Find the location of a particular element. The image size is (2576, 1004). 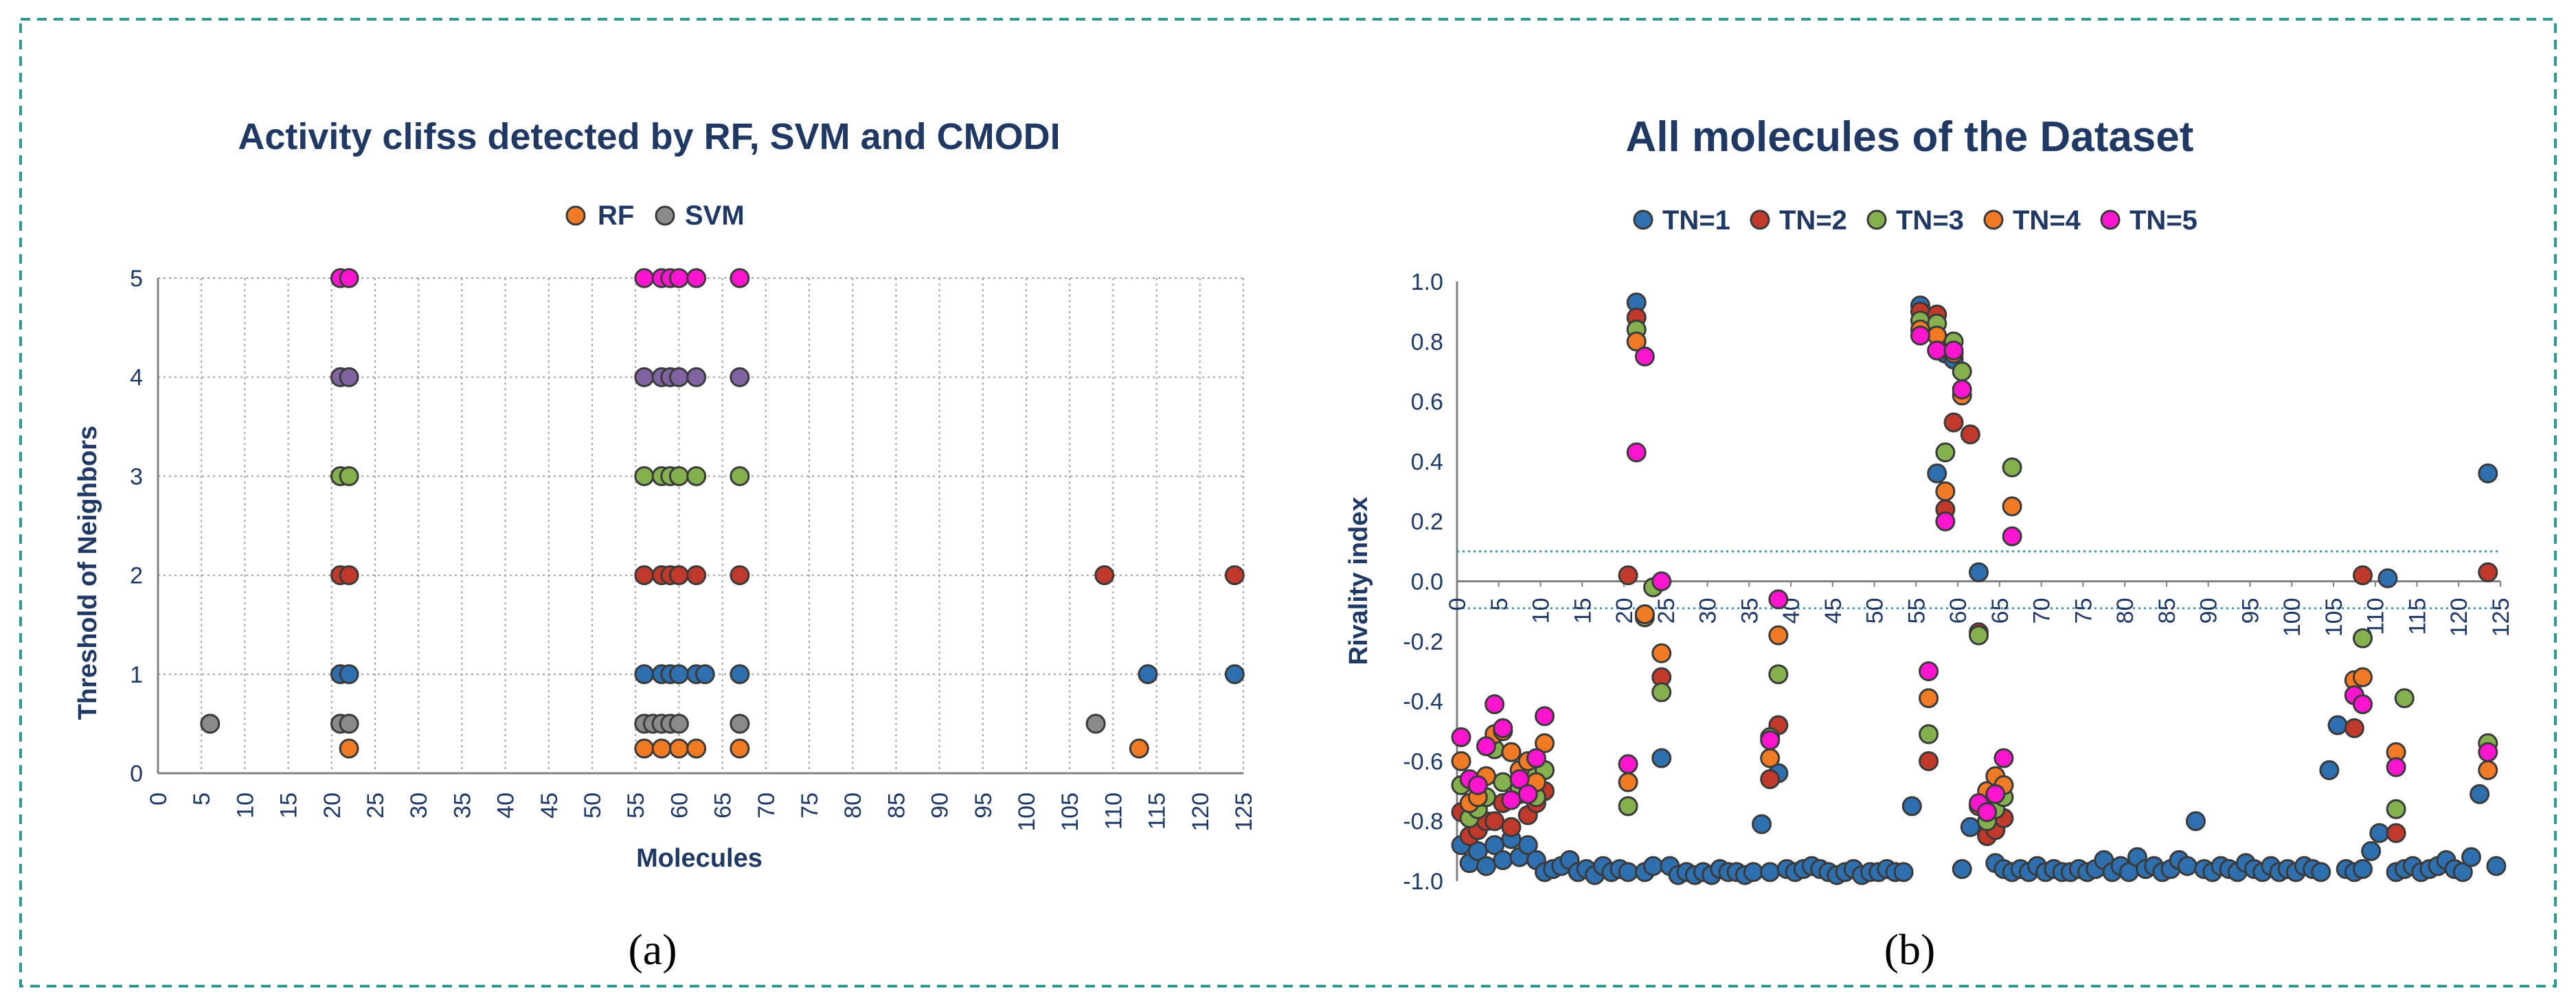

a-point-svm is located at coordinates (1095, 724).